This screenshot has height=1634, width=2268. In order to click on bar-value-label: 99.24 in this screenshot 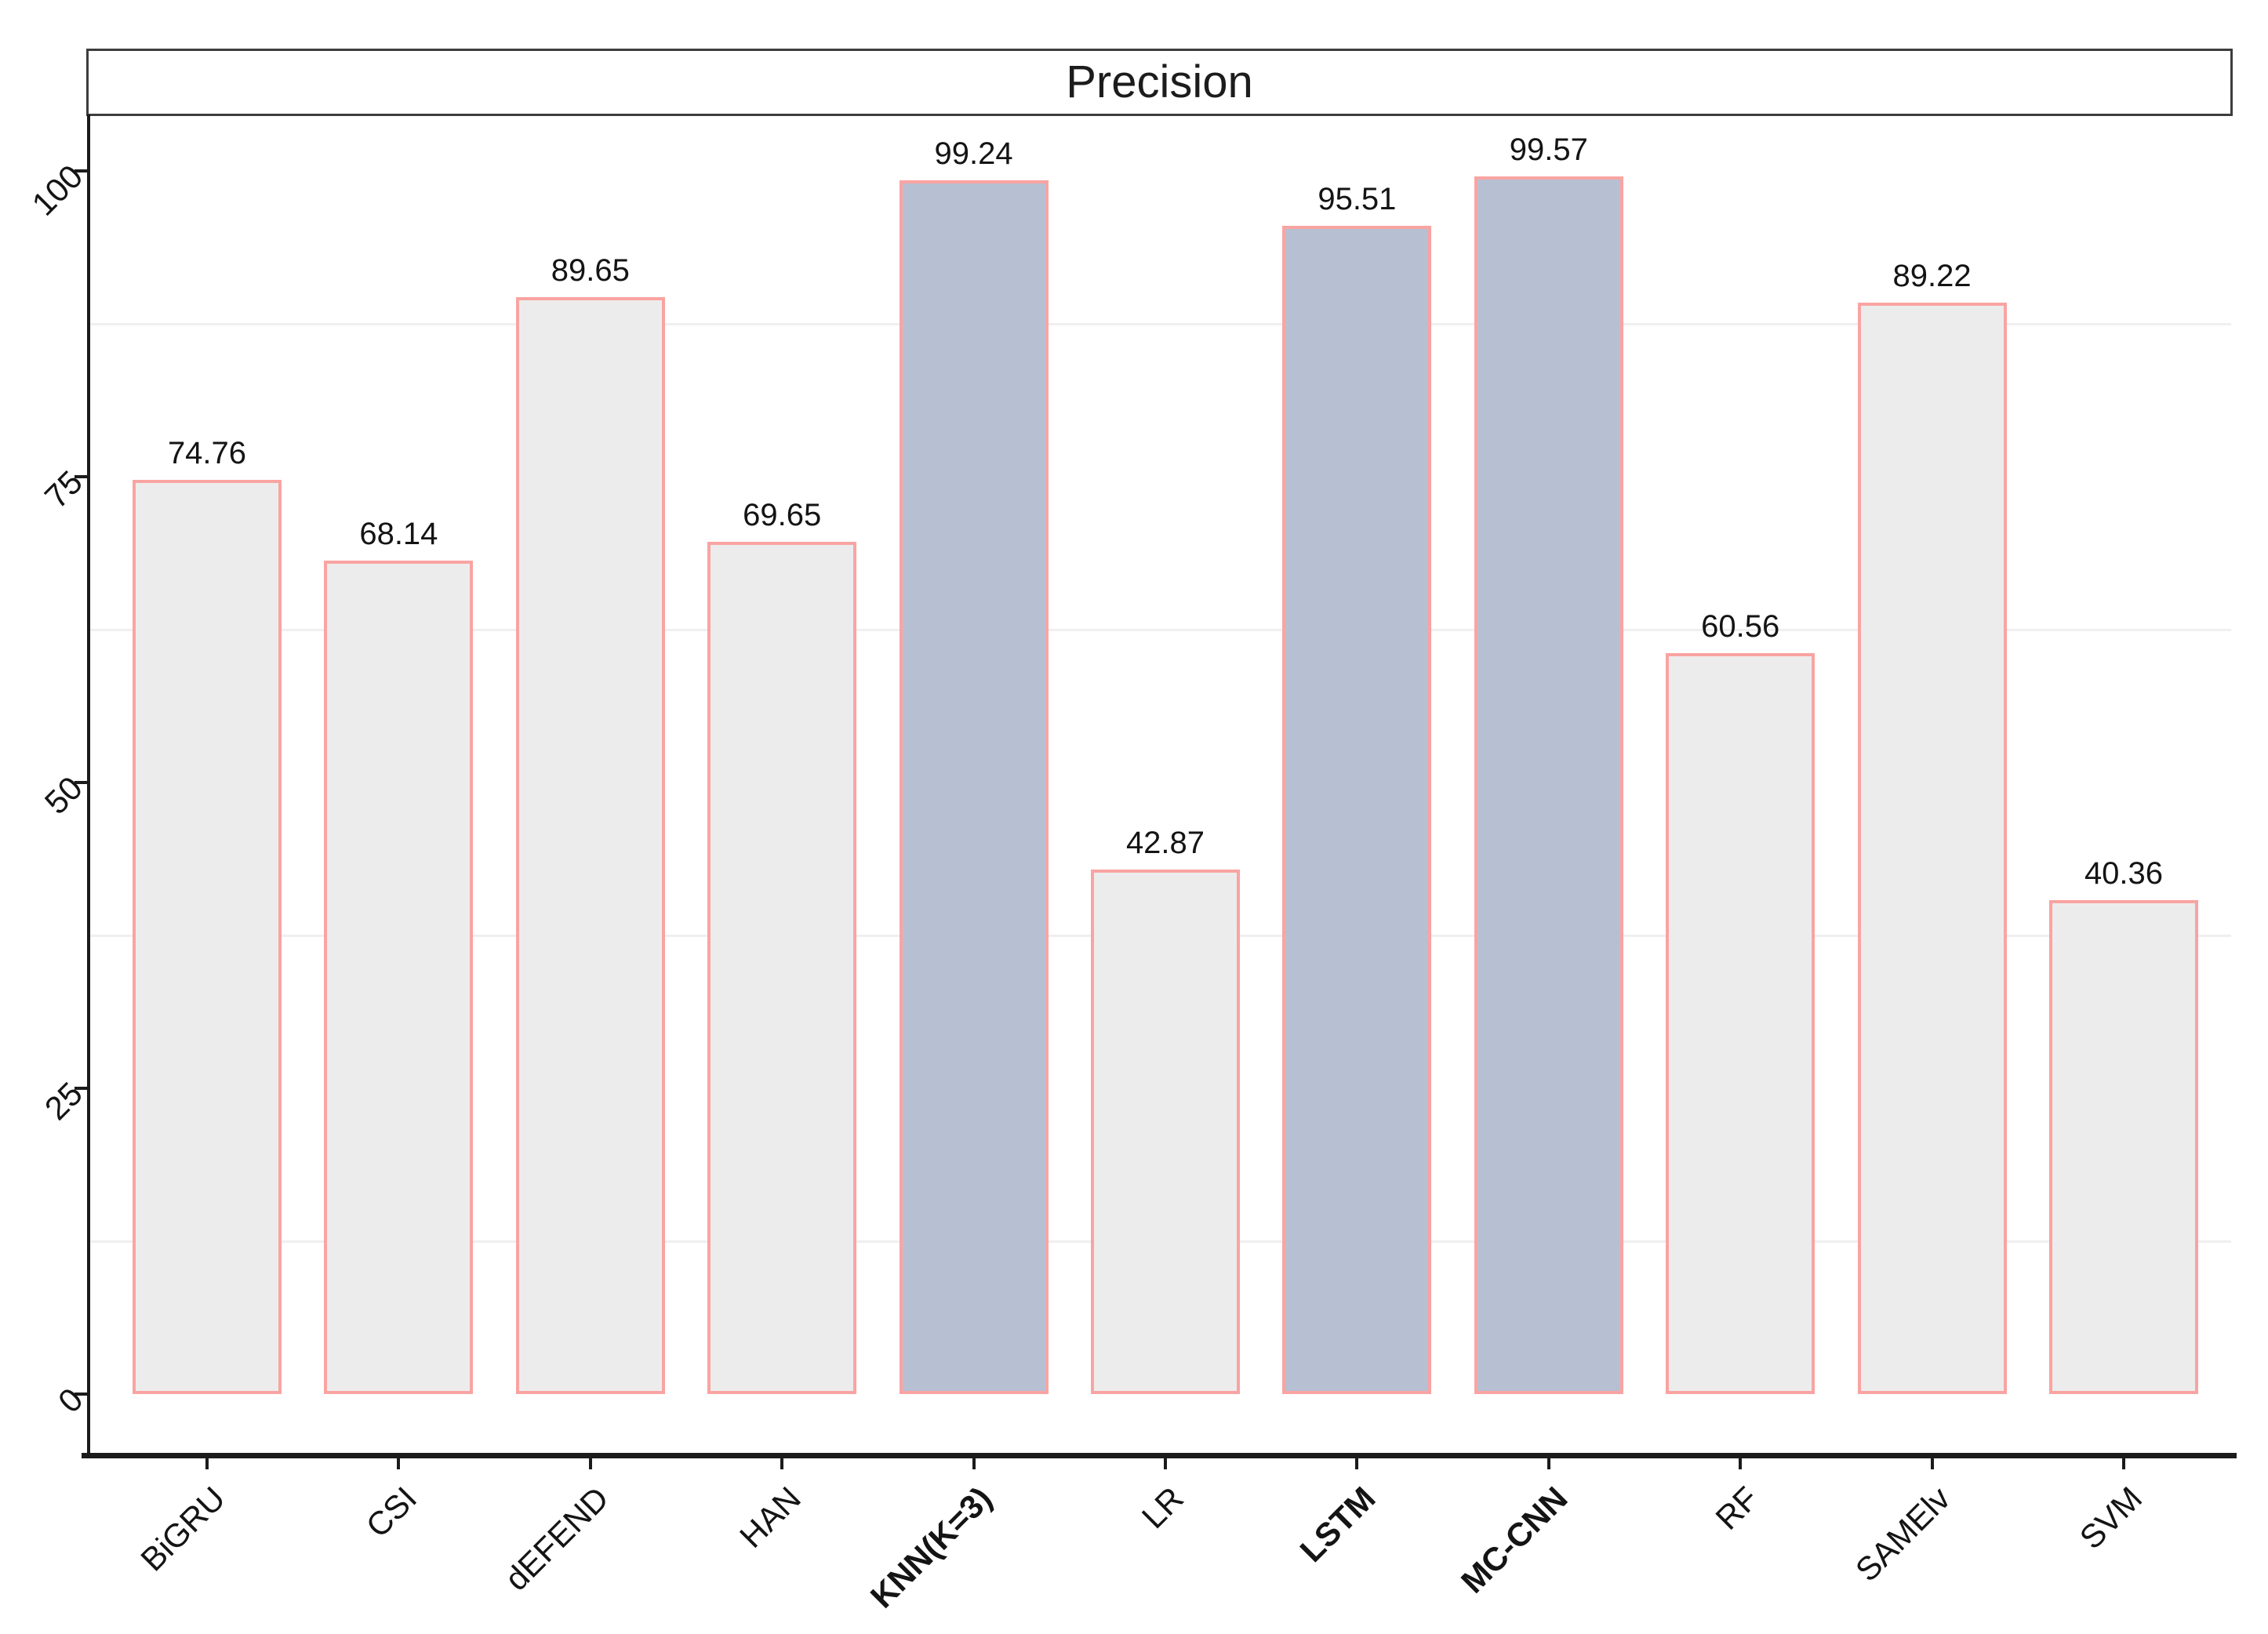, I will do `click(973, 153)`.